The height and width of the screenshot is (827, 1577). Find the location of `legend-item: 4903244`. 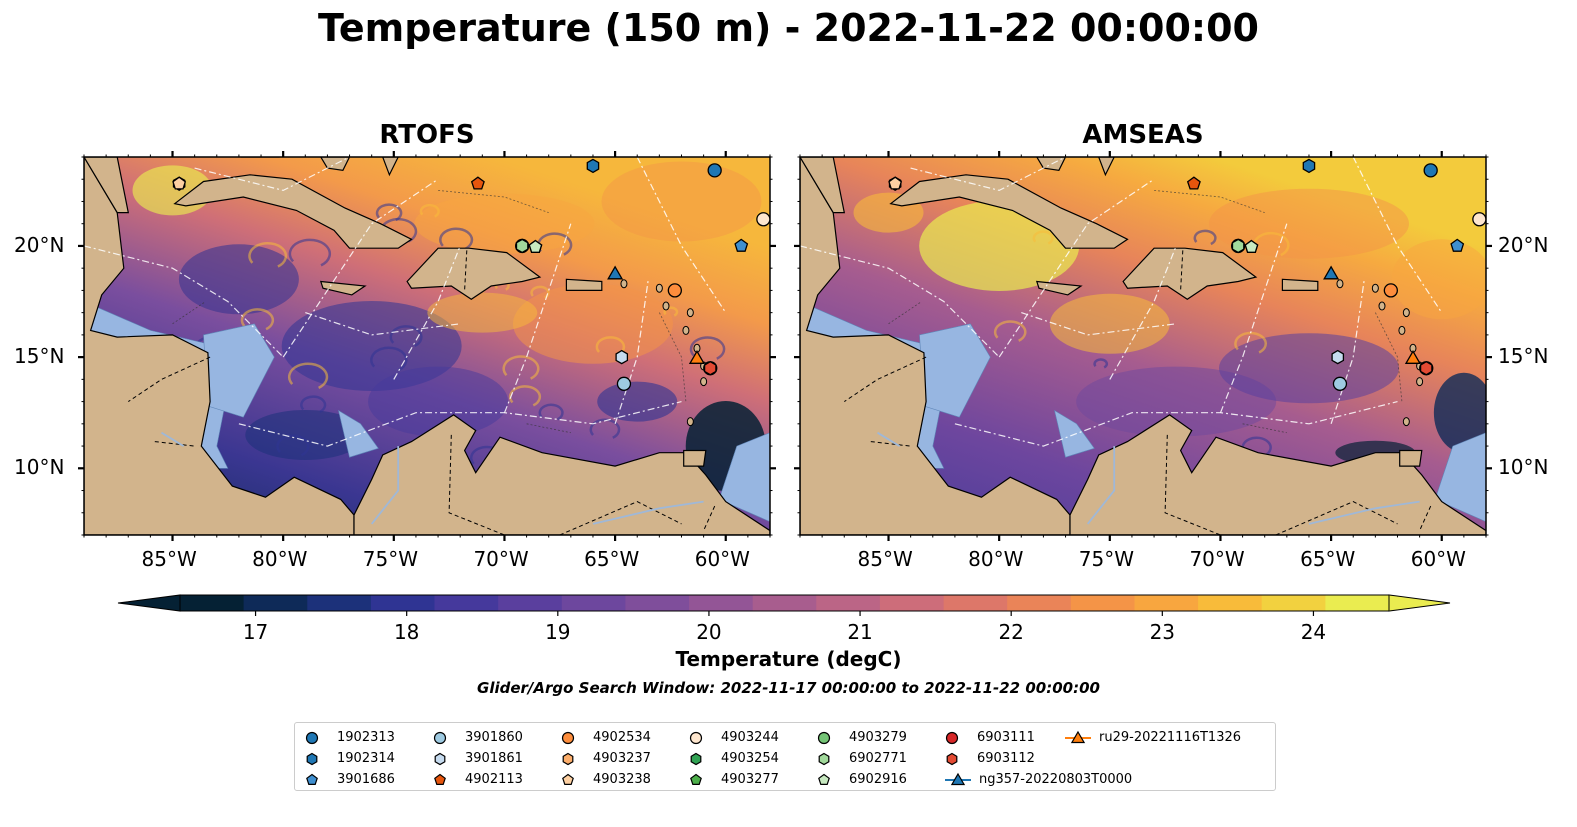

legend-item: 4903244 is located at coordinates (734, 737).